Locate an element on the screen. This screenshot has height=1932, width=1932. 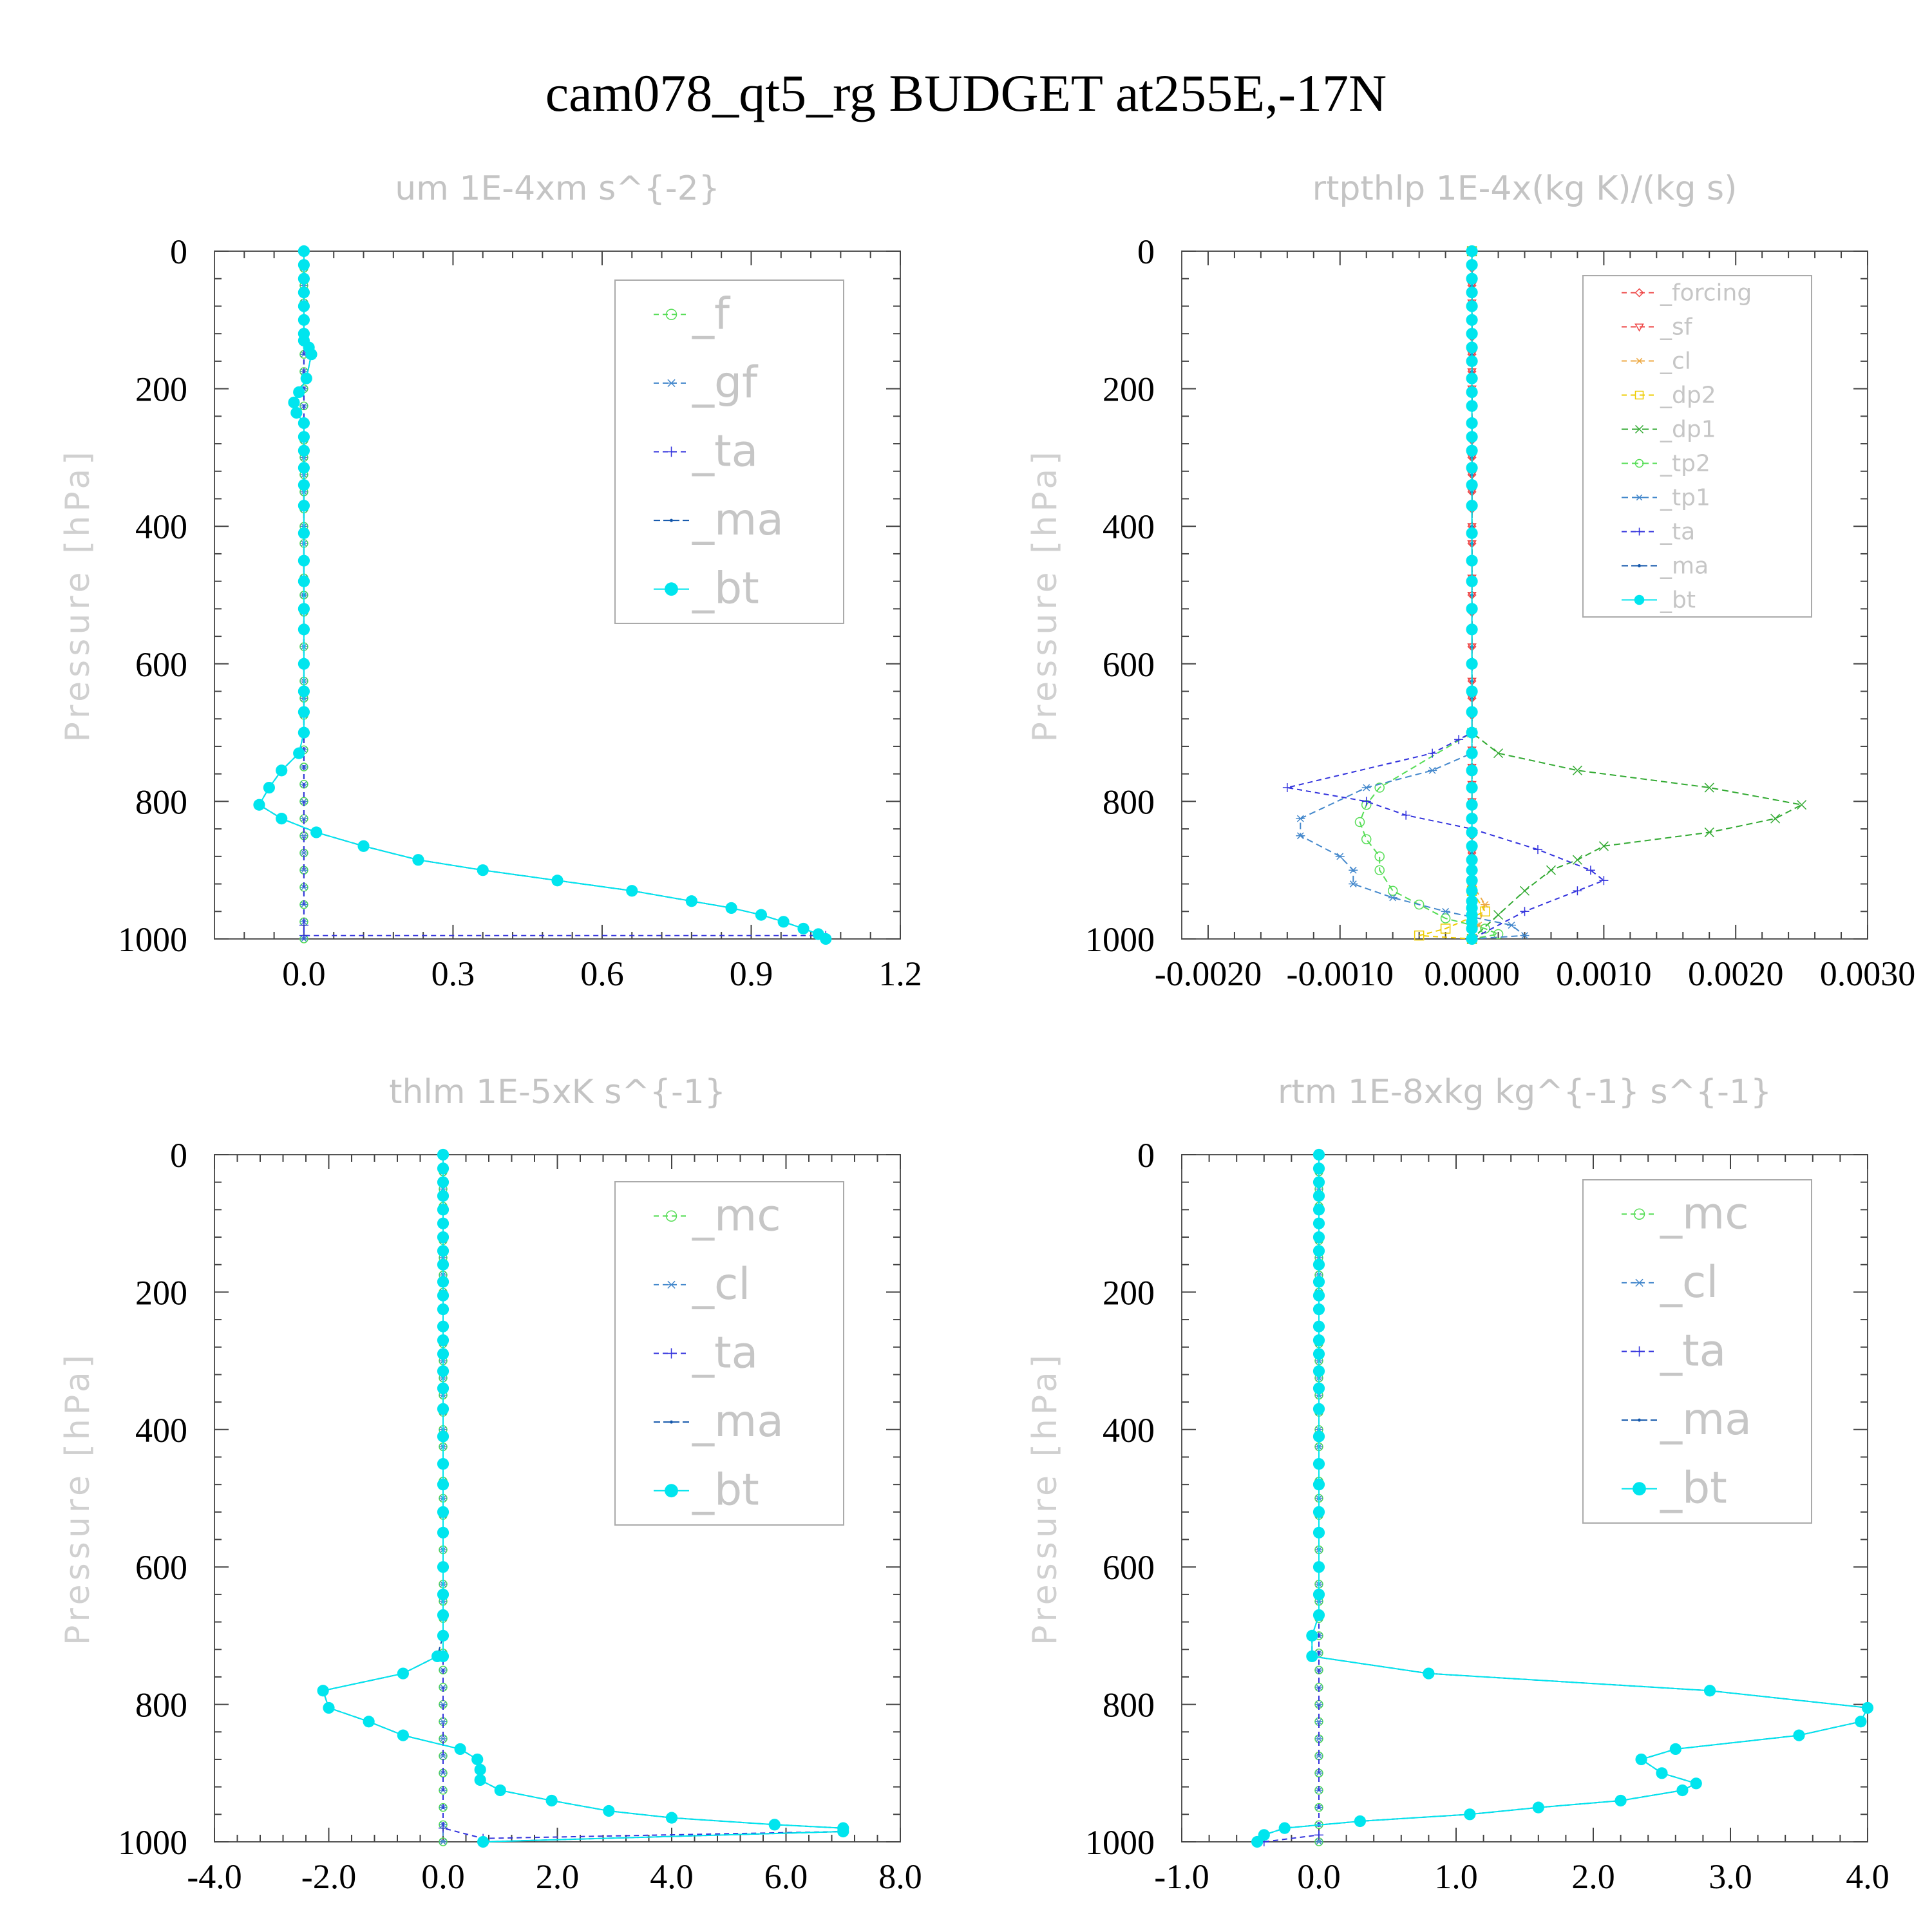
legend-label: _f is located at coordinates (712, 314).